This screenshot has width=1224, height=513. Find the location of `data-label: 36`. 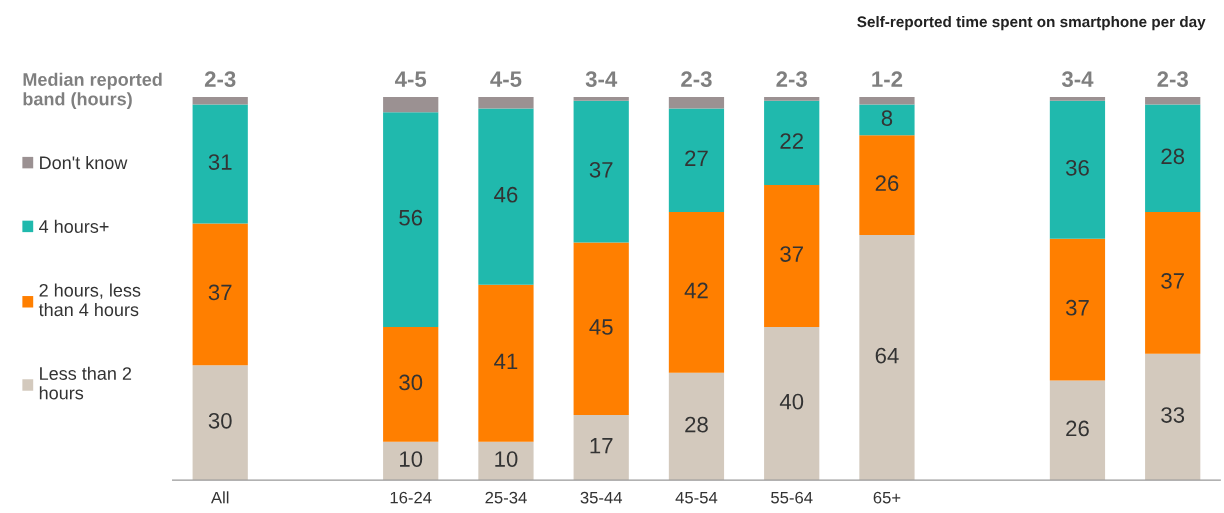

data-label: 36 is located at coordinates (1077, 168).